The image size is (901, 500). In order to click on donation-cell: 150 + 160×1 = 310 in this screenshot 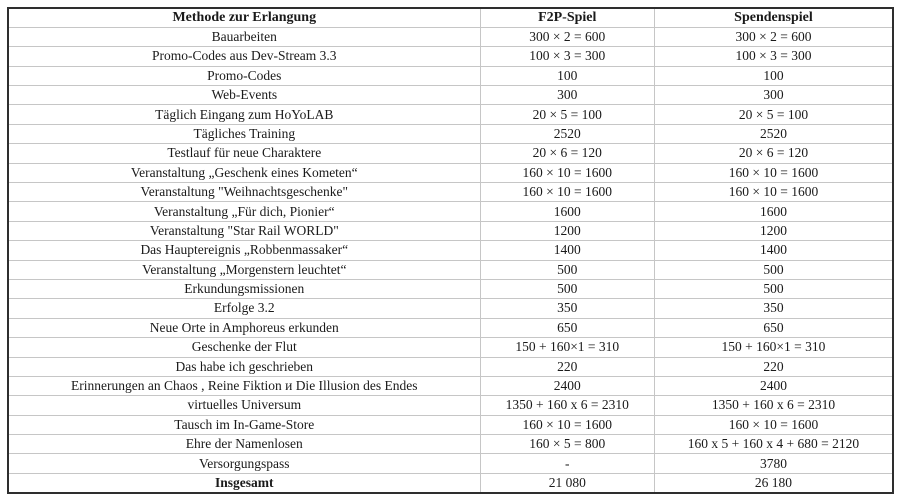, I will do `click(773, 347)`.